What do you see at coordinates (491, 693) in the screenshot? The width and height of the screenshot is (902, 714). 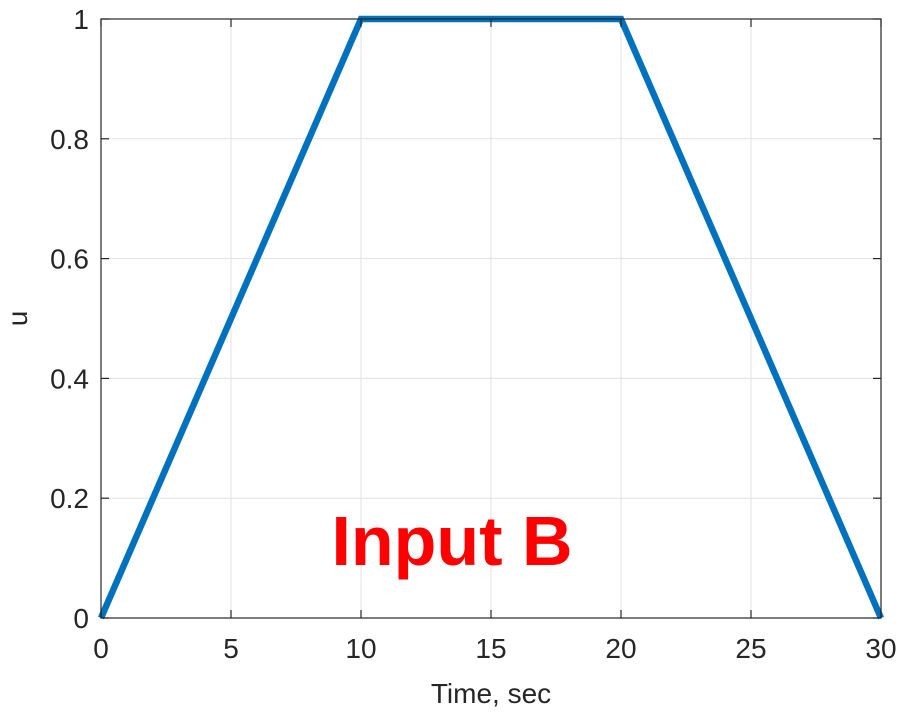 I see `x-axis-label: Time, sec` at bounding box center [491, 693].